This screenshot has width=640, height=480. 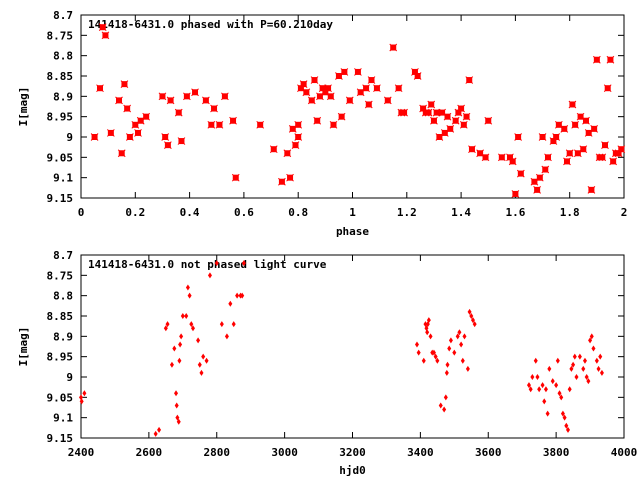 What do you see at coordinates (190, 212) in the screenshot?
I see `x-tick-label: 0.4` at bounding box center [190, 212].